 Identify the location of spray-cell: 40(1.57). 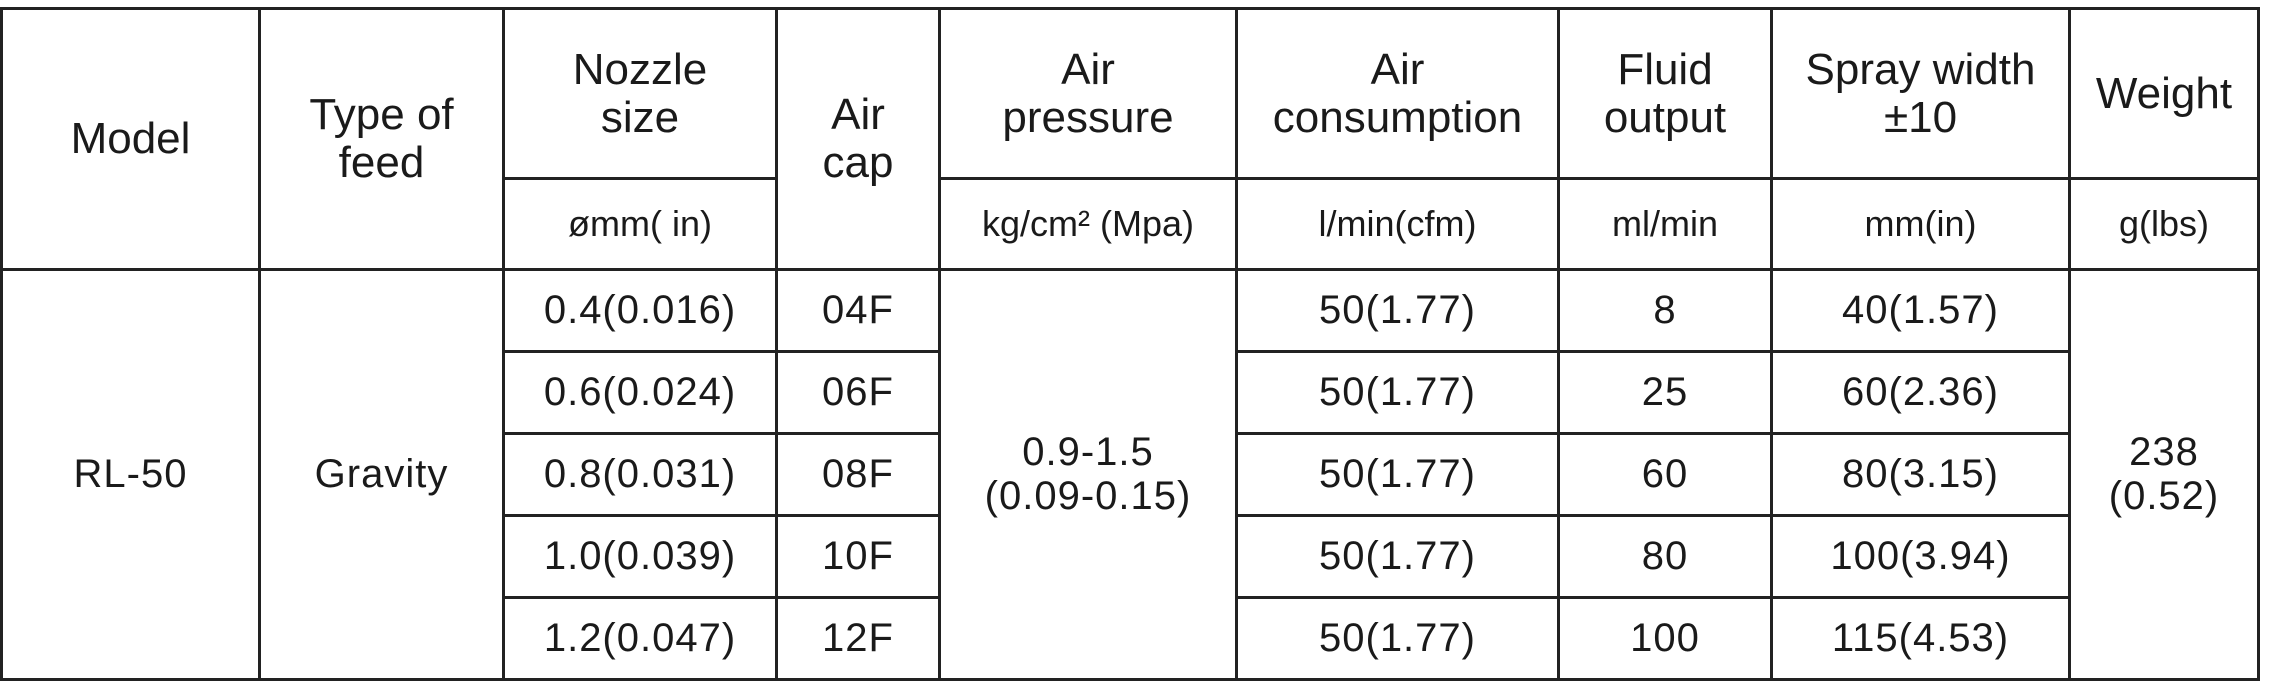
(1920, 310).